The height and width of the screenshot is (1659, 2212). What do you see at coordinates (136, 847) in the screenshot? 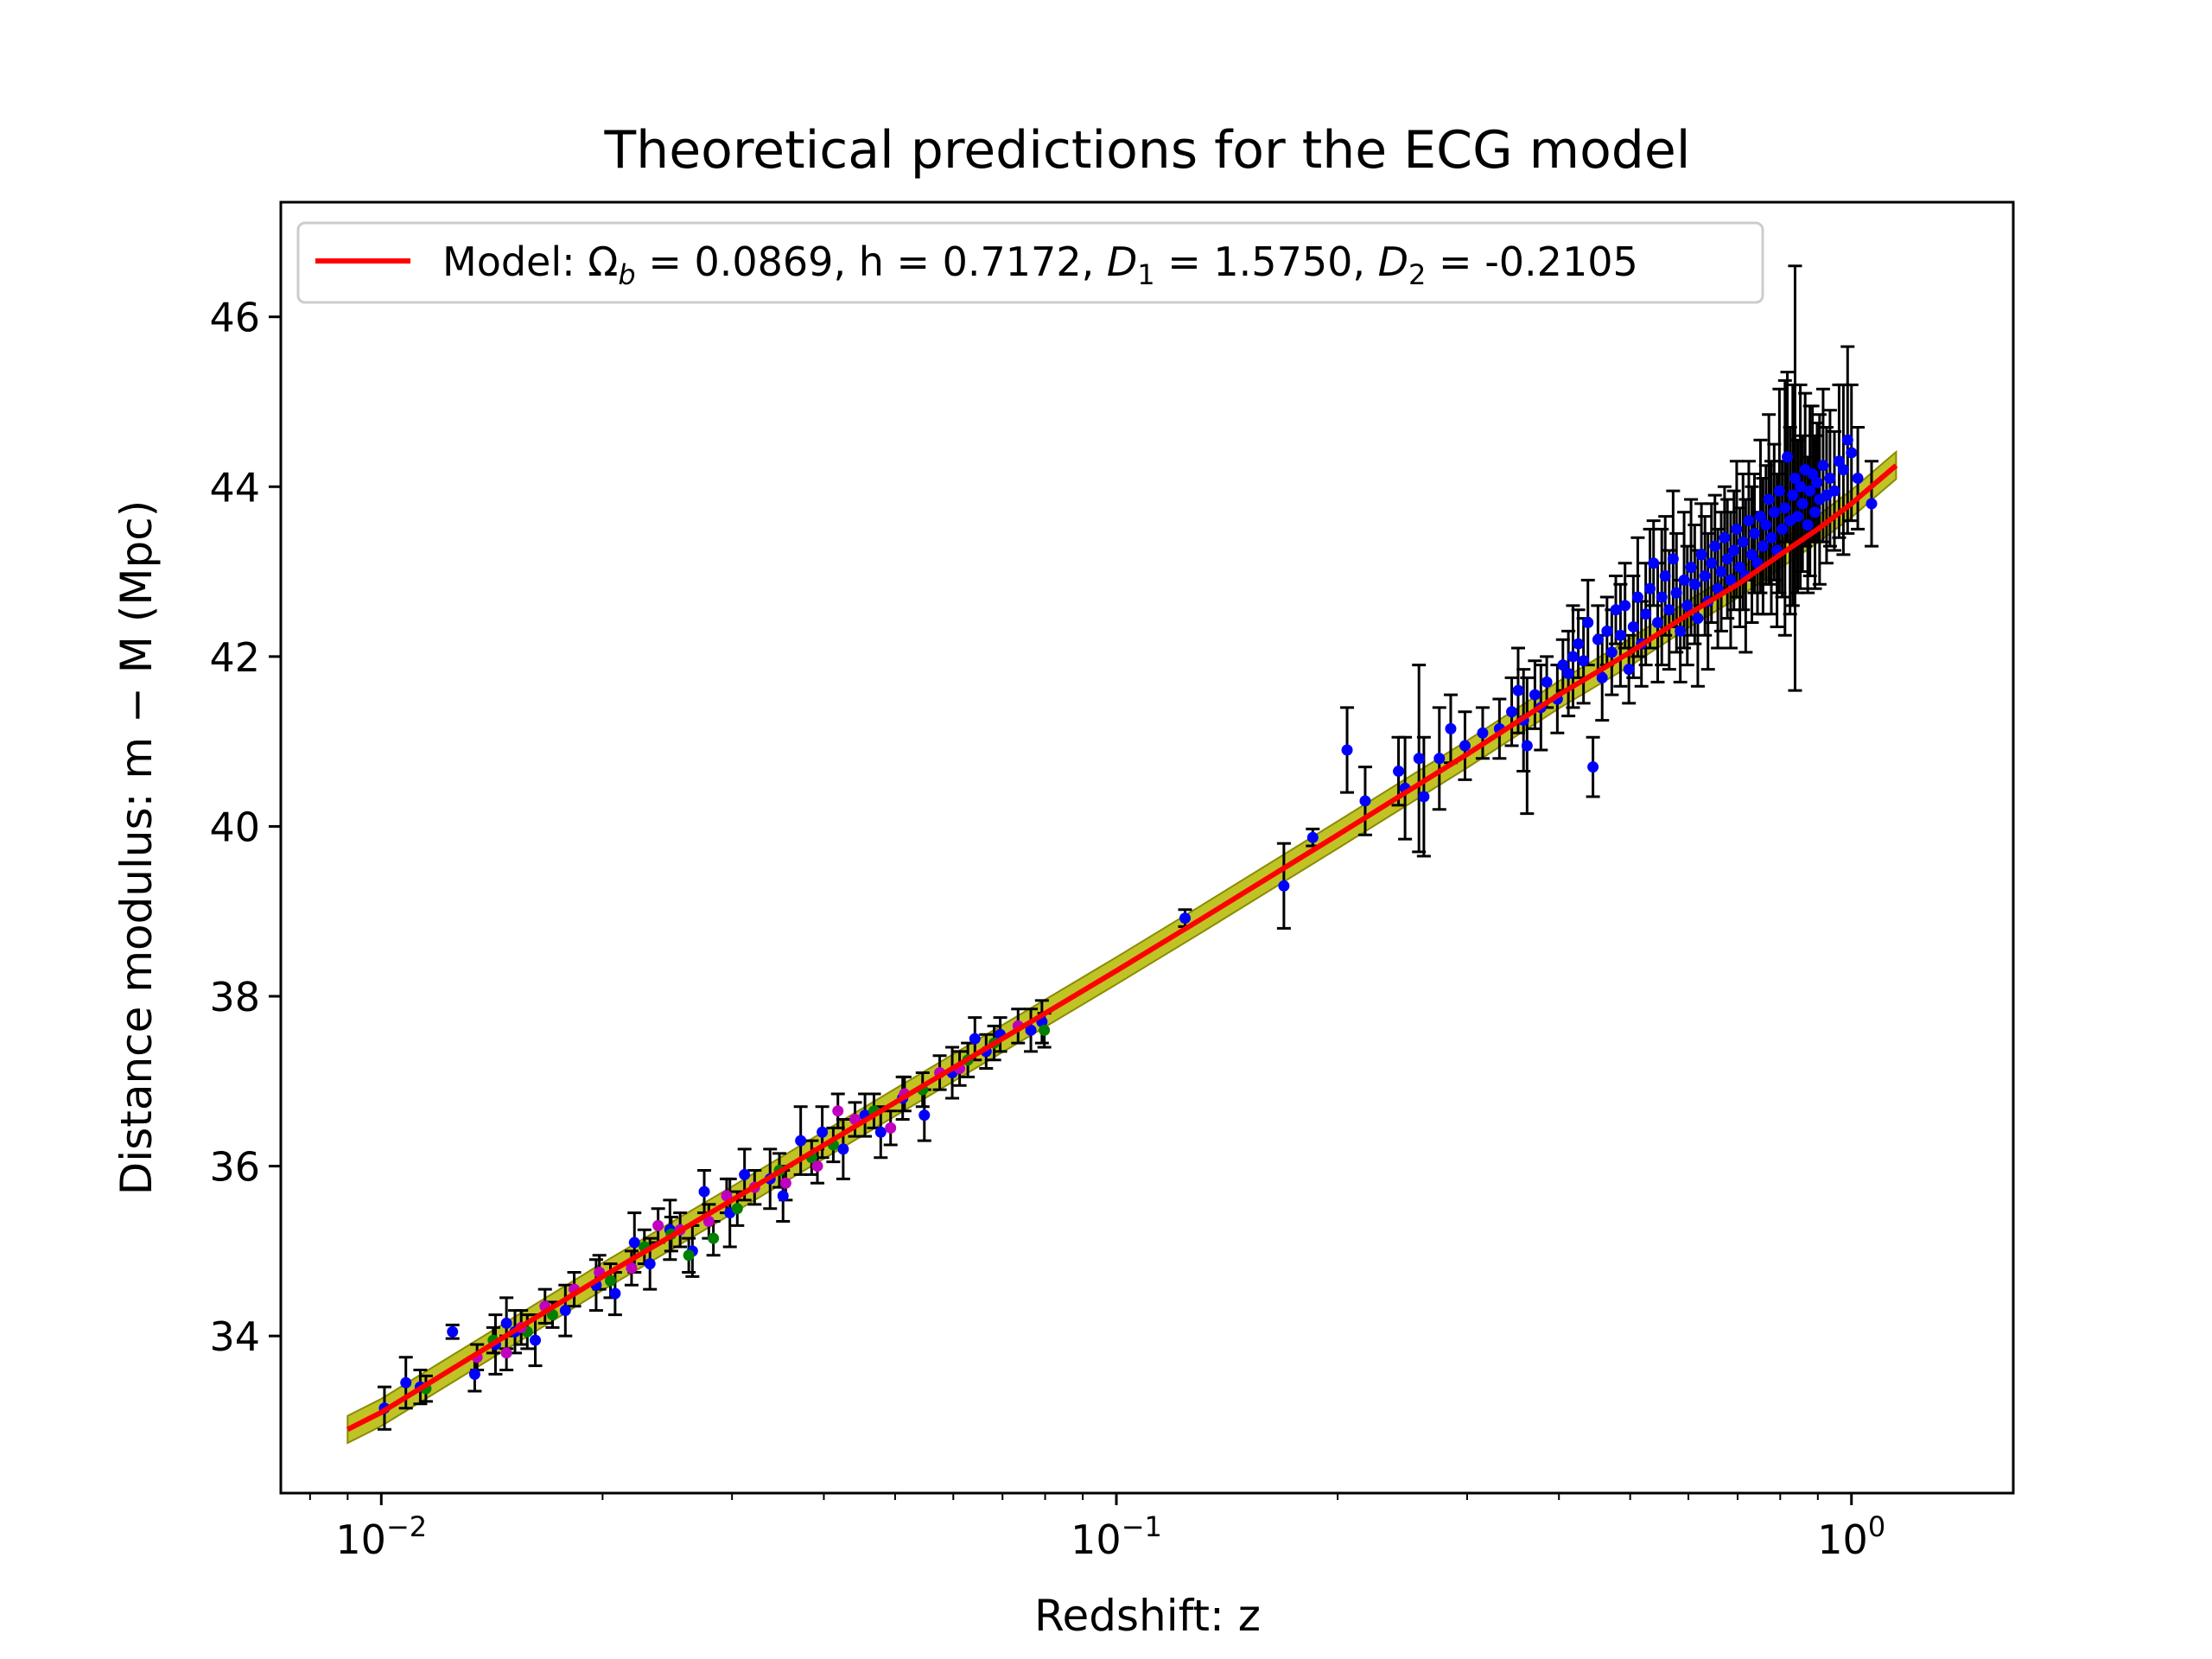
I see `y-axis-label: Distance modulus: m − M (Mpc)` at bounding box center [136, 847].